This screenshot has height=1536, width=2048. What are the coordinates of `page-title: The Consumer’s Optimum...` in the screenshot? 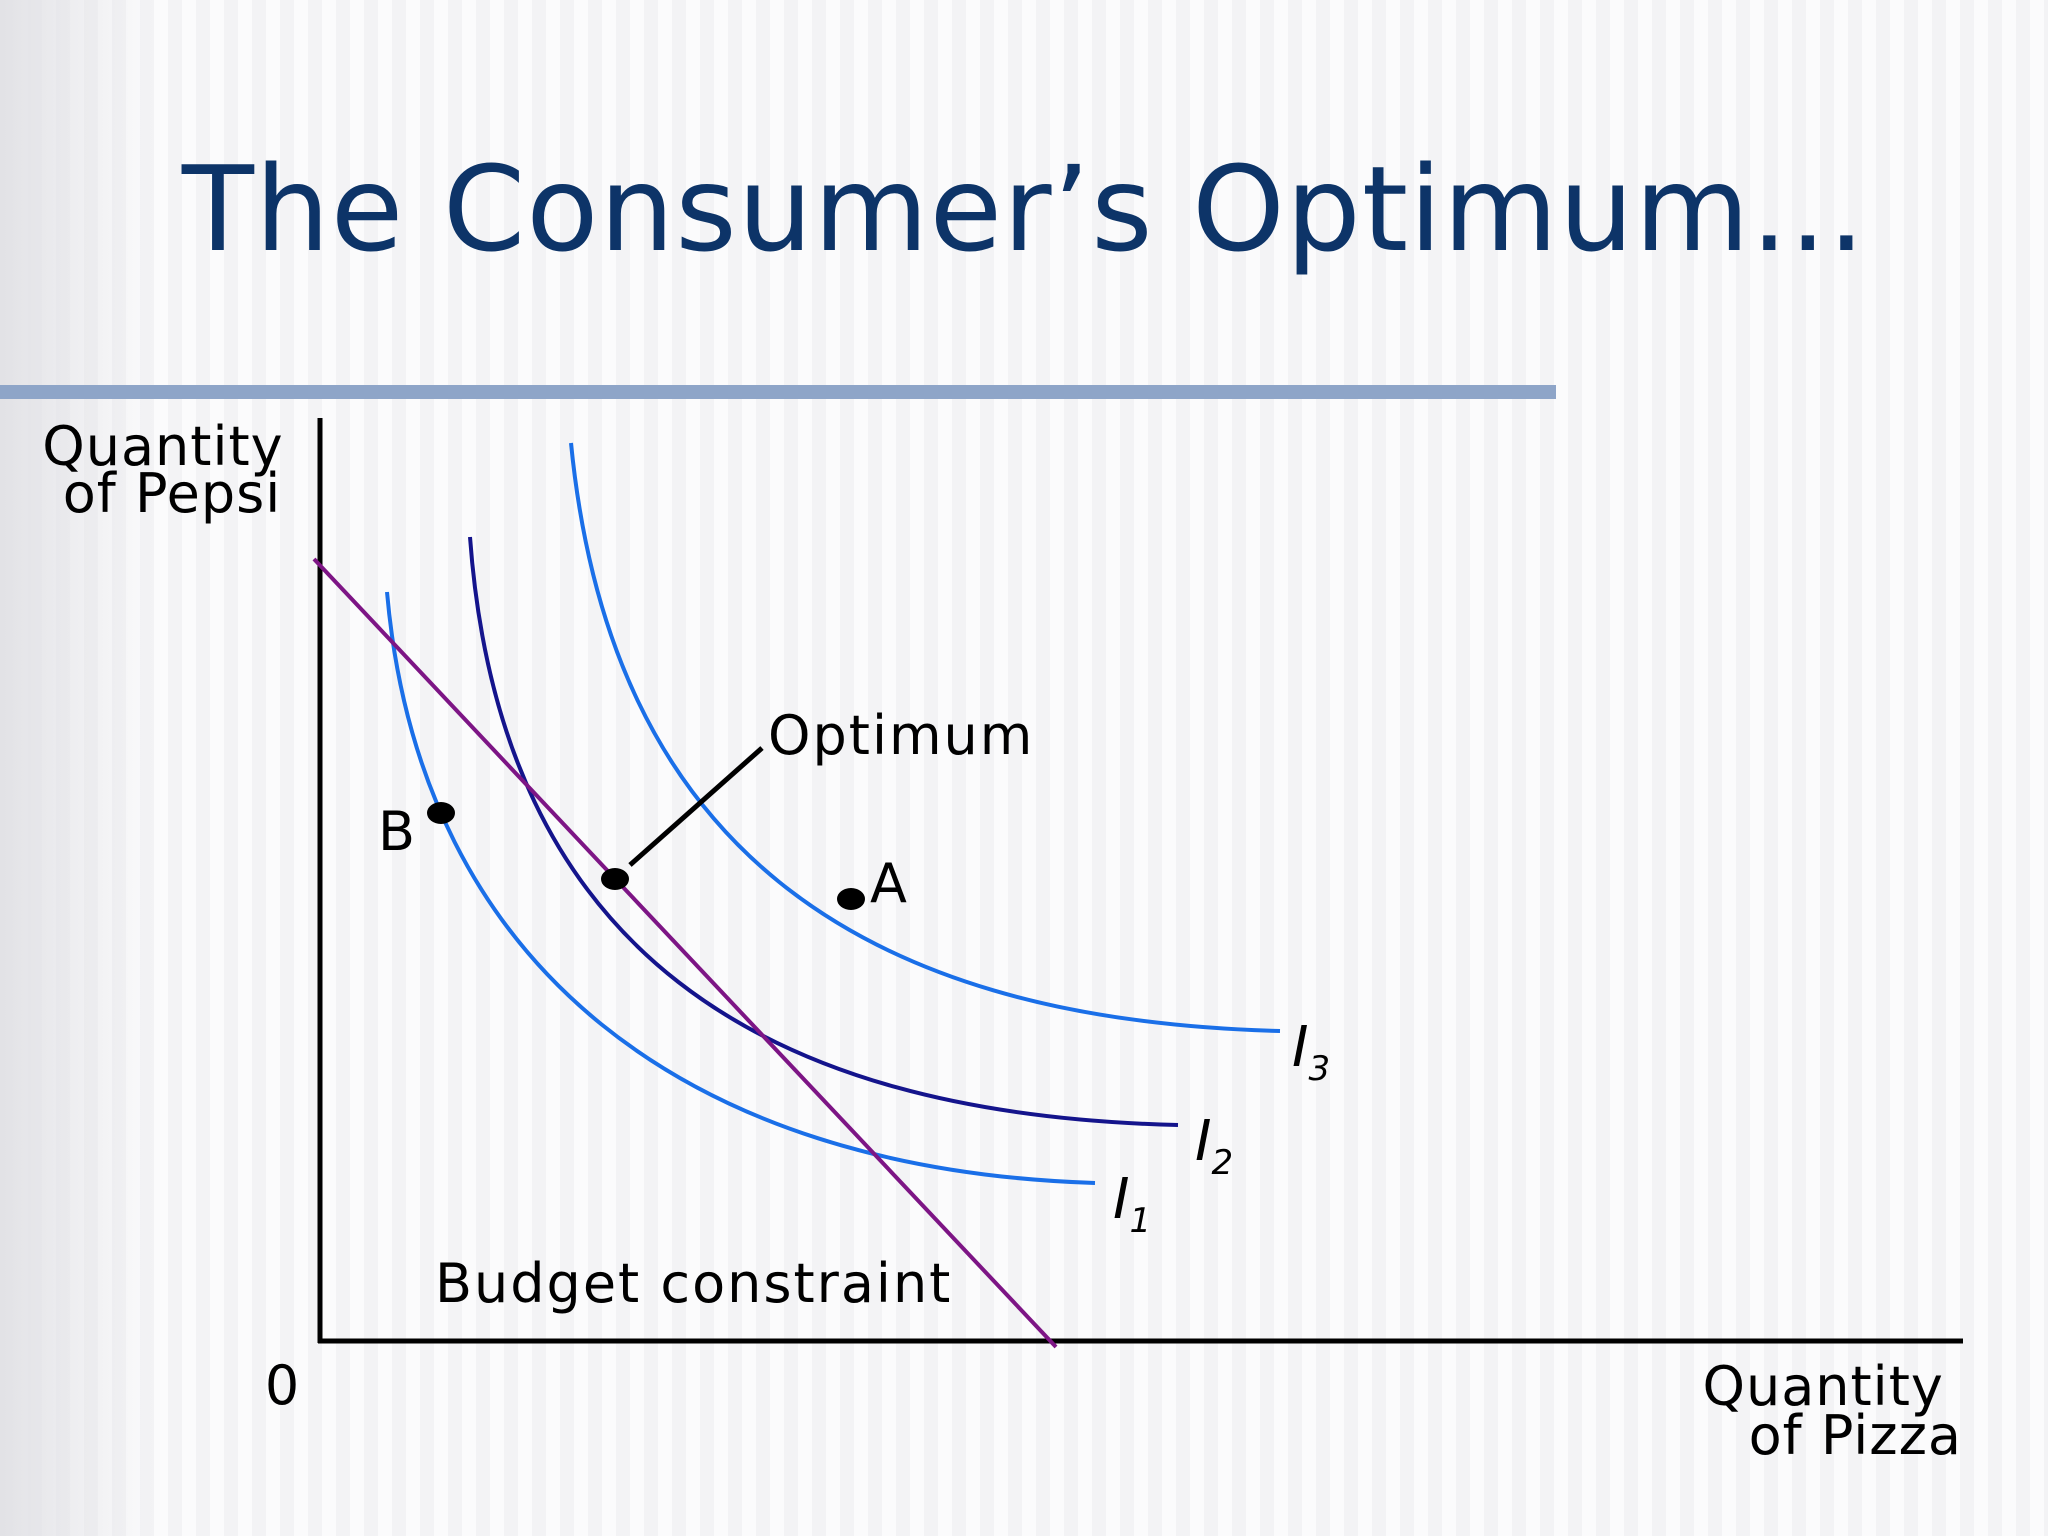 It's located at (1024, 209).